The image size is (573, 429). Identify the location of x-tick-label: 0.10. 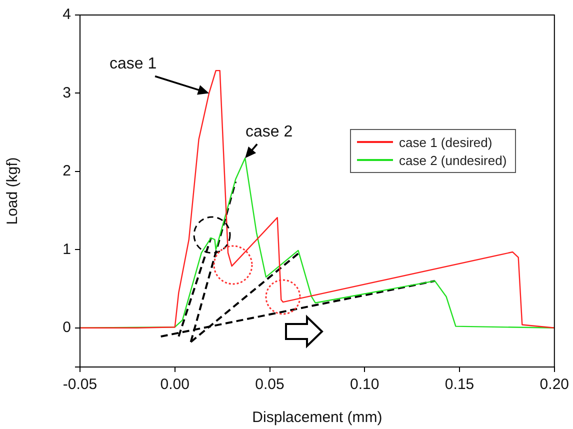
(365, 385).